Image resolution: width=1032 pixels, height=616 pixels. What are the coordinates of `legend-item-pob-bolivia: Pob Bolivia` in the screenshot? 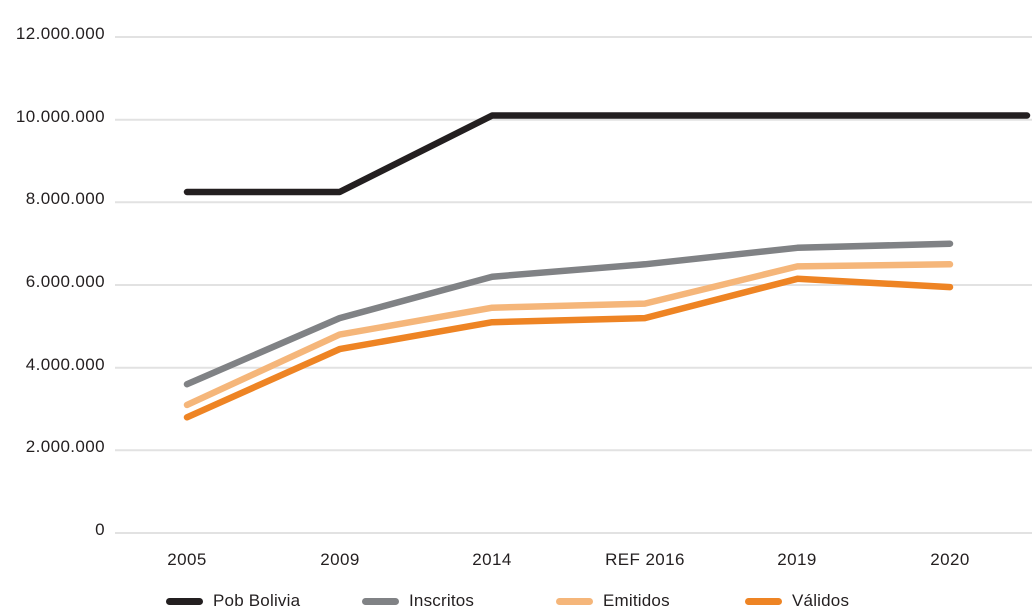 It's located at (233, 600).